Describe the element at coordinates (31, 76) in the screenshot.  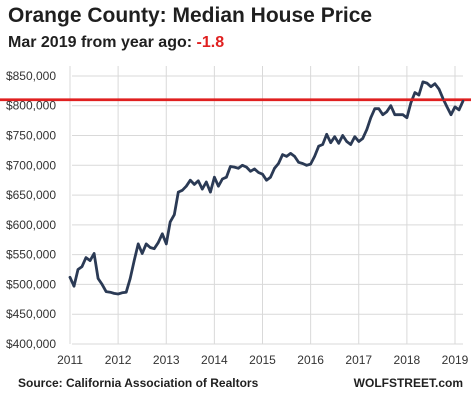
I see `y-tick-label: $850,000` at that location.